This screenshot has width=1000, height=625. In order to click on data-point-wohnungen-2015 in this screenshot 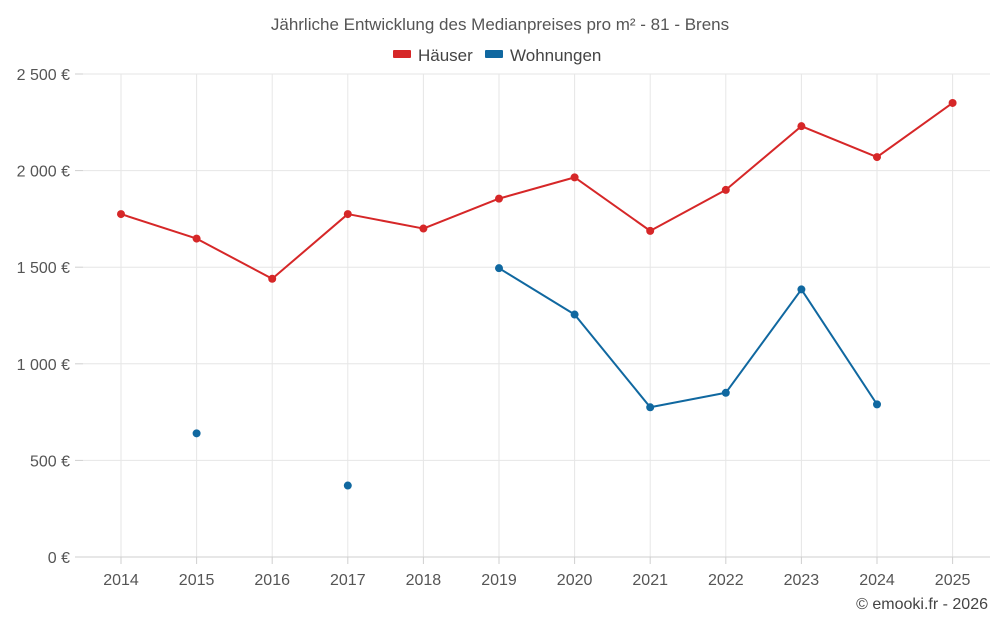, I will do `click(196, 433)`.